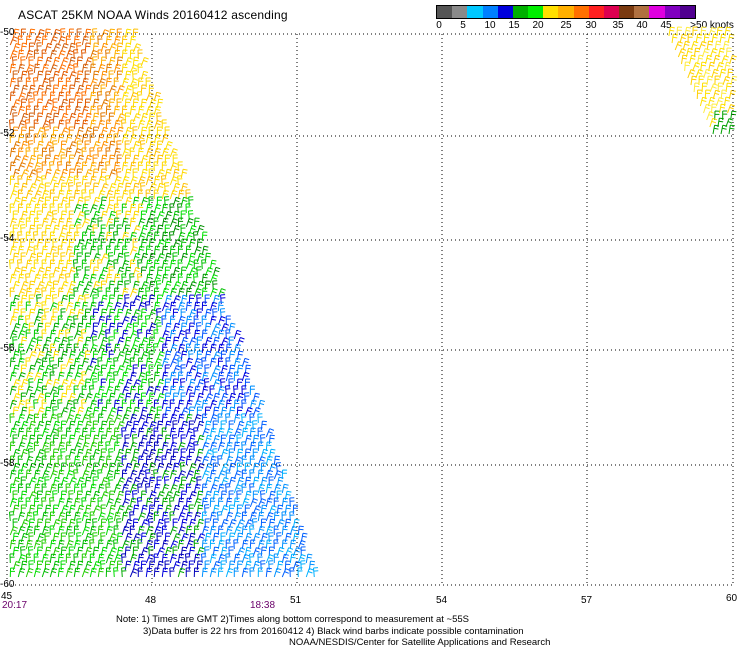  I want to click on lon-label: 54, so click(442, 600).